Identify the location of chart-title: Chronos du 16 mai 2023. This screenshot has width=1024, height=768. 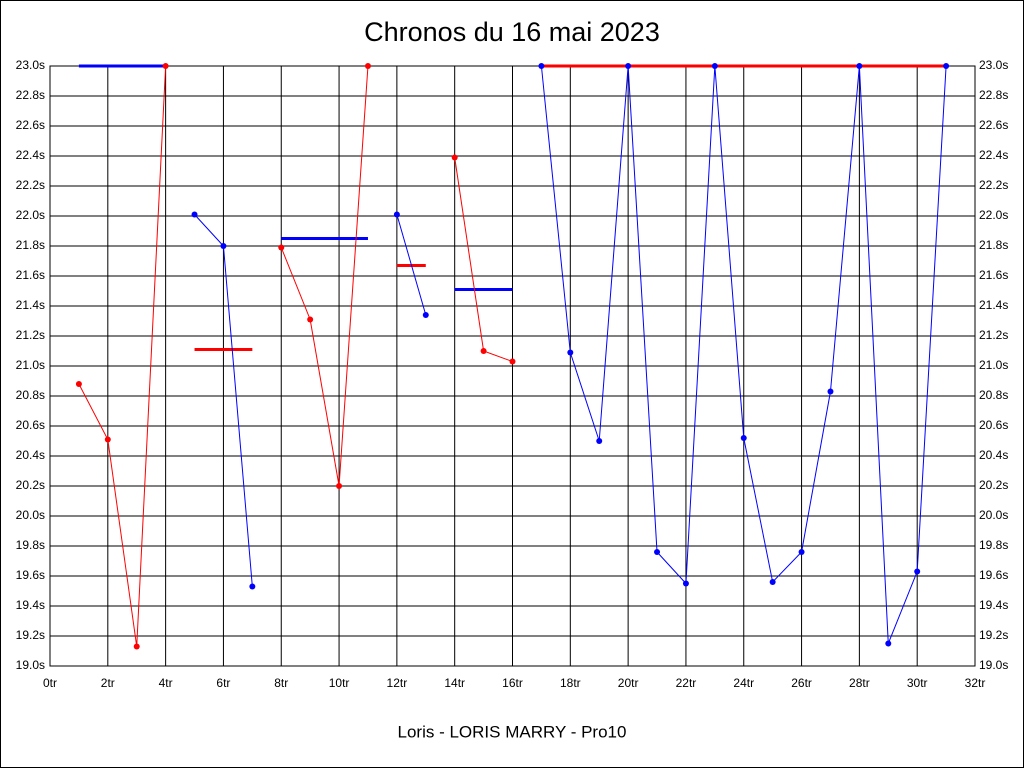
(512, 32).